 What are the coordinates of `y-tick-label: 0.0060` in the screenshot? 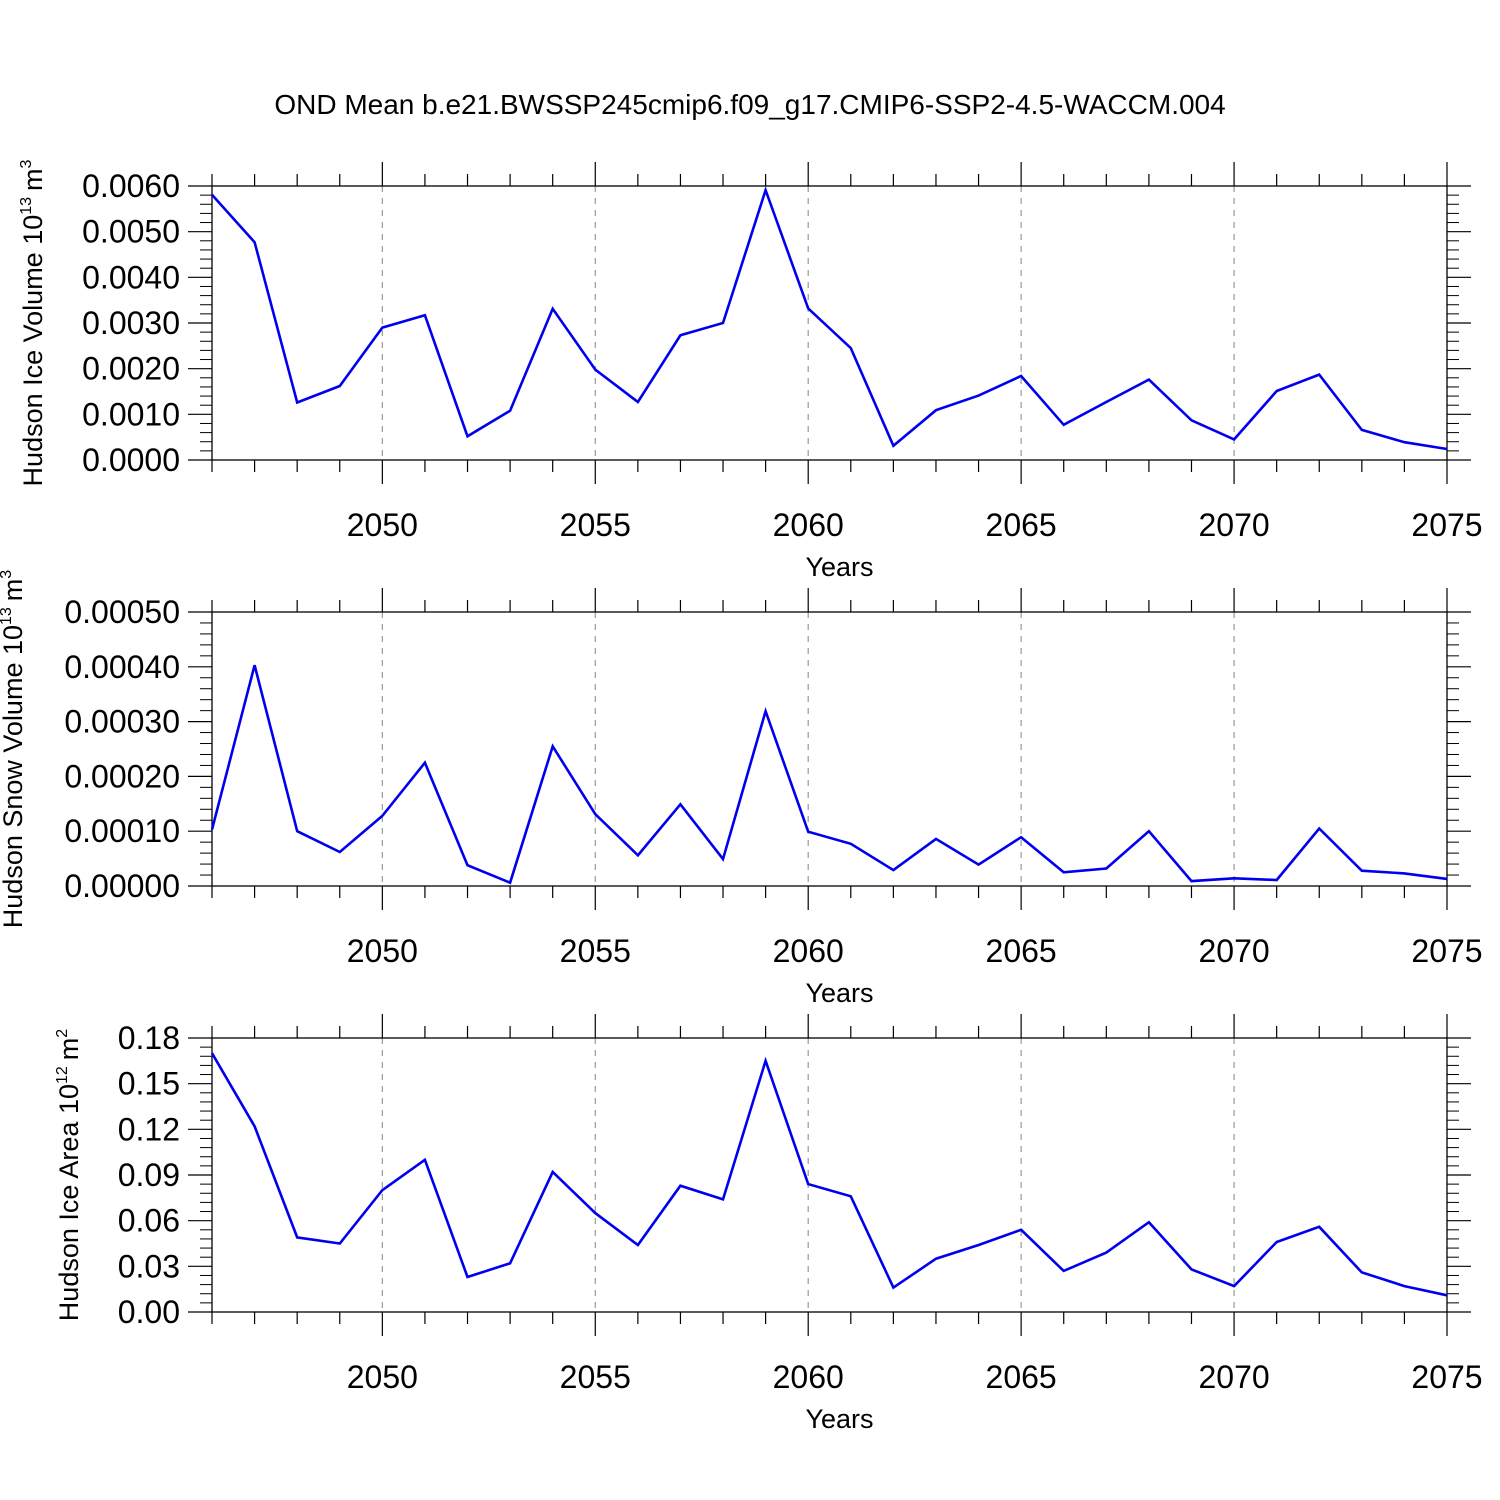 It's located at (131, 186).